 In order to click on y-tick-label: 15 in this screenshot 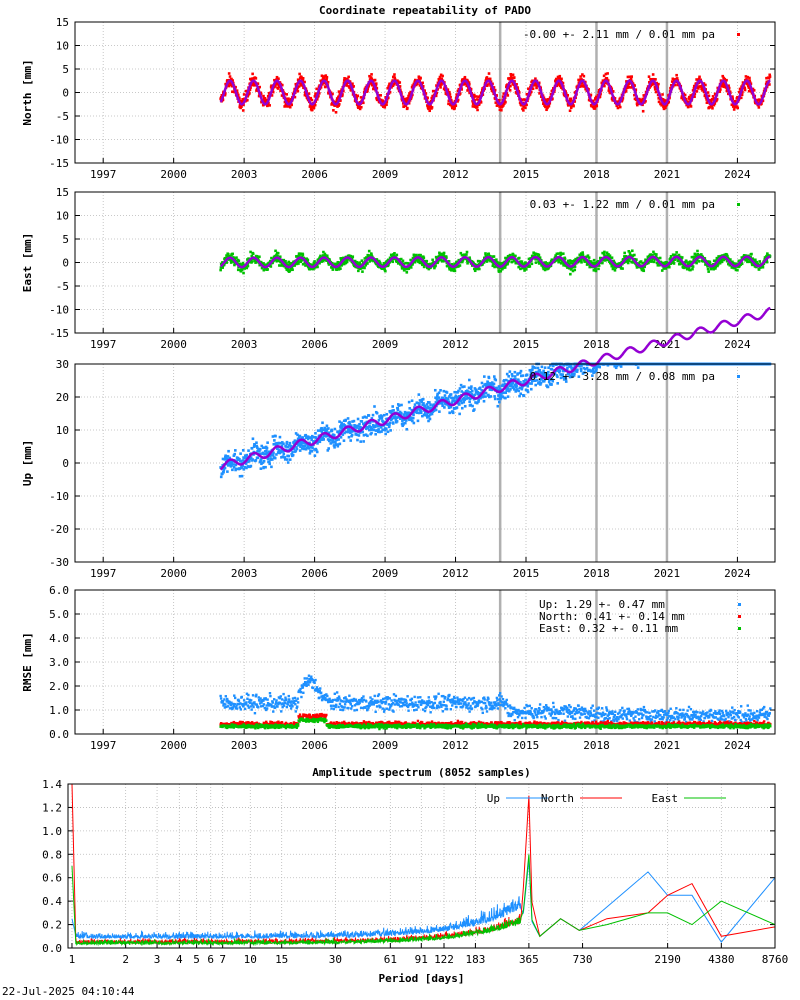, I will do `click(62, 22)`.